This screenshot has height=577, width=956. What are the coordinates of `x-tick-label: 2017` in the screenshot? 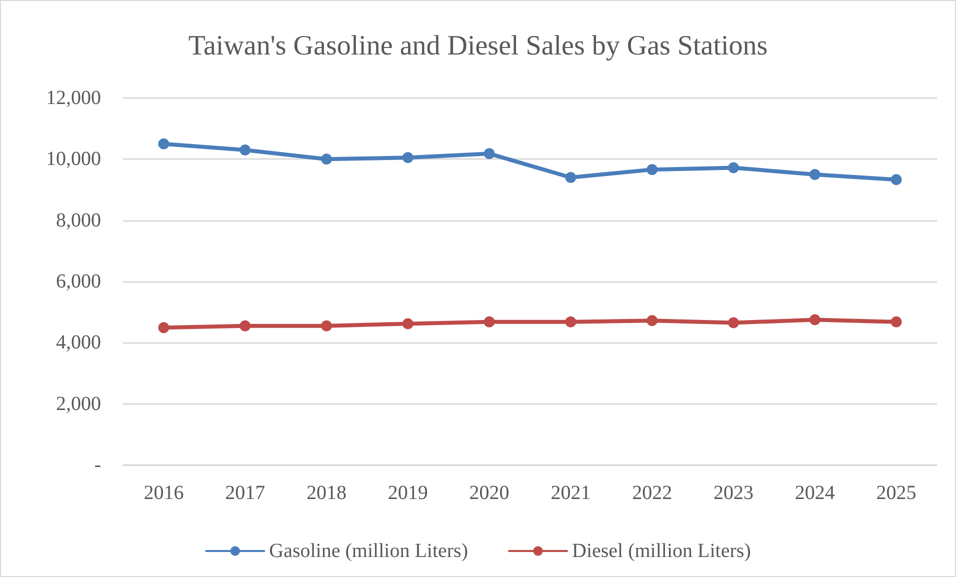 It's located at (245, 493).